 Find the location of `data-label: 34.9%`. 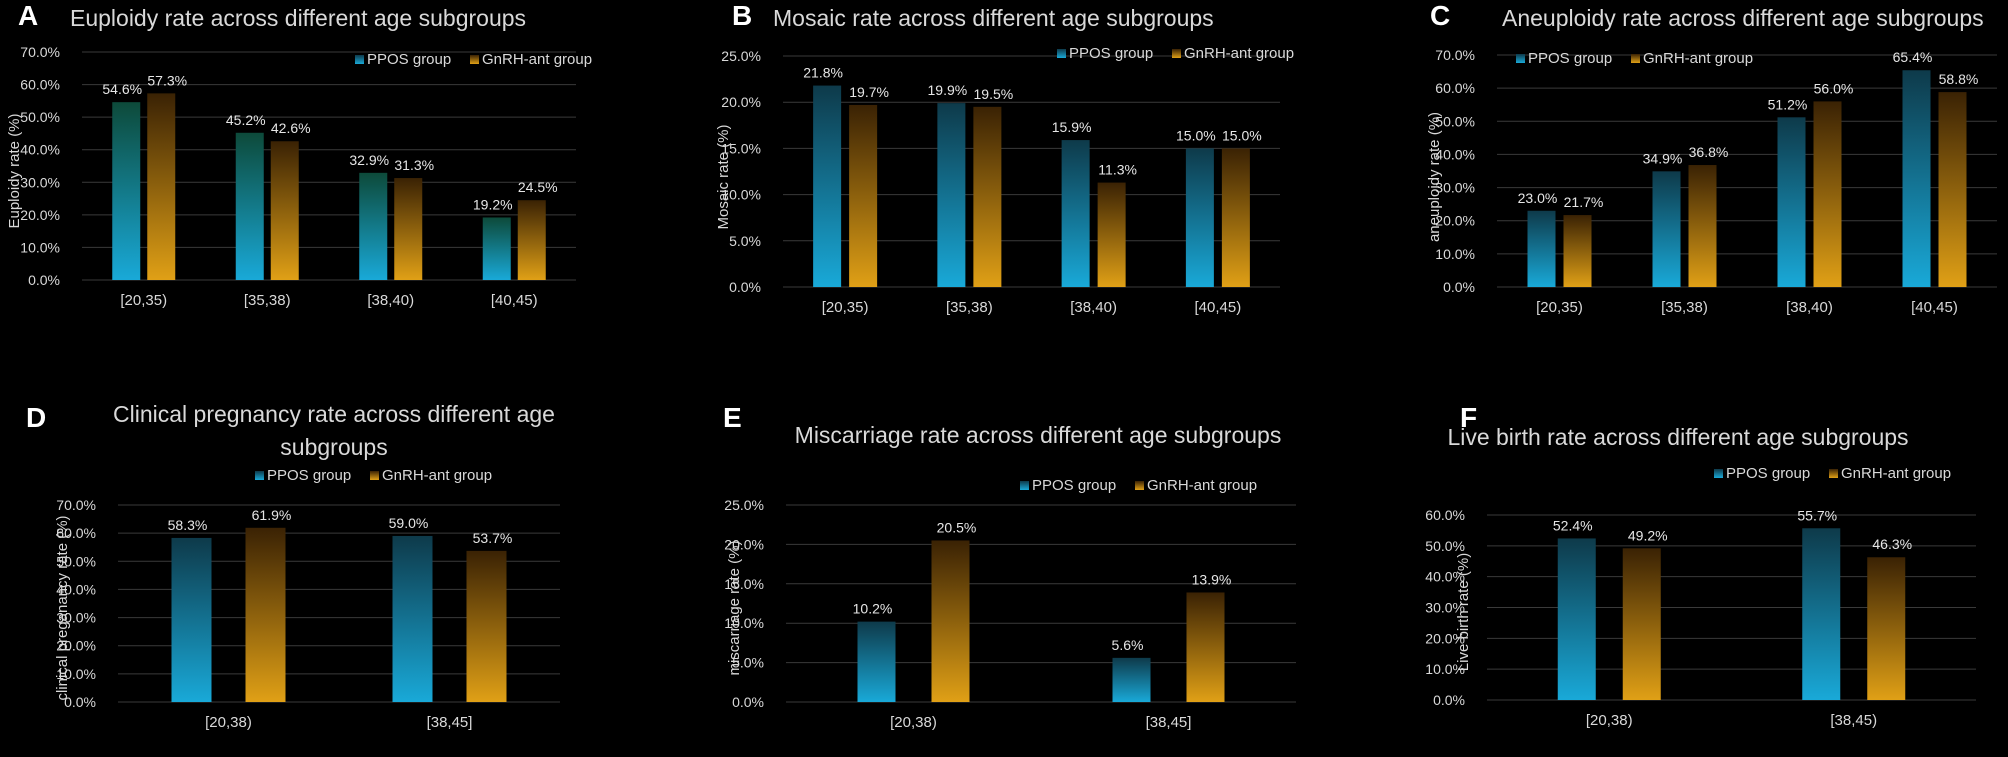

data-label: 34.9% is located at coordinates (1663, 158).